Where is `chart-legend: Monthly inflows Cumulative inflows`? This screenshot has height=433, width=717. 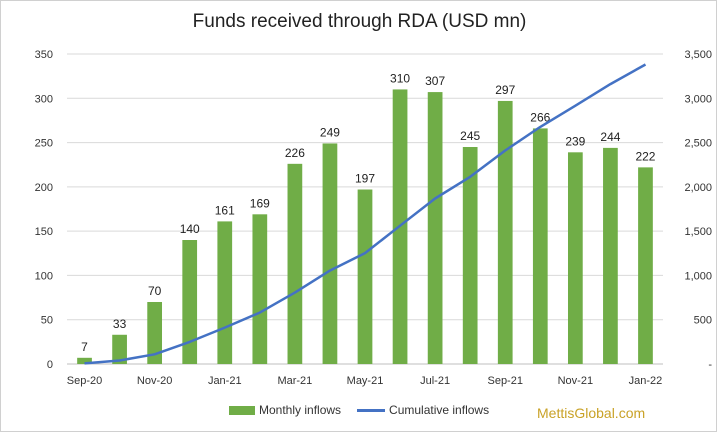 chart-legend: Monthly inflows Cumulative inflows is located at coordinates (367, 410).